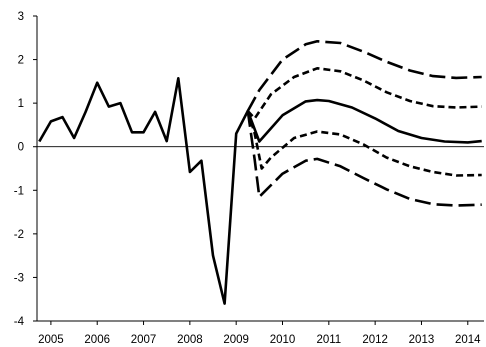 This screenshot has height=347, width=486. Describe the element at coordinates (21, 148) in the screenshot. I see `y-tick-label: 0` at that location.